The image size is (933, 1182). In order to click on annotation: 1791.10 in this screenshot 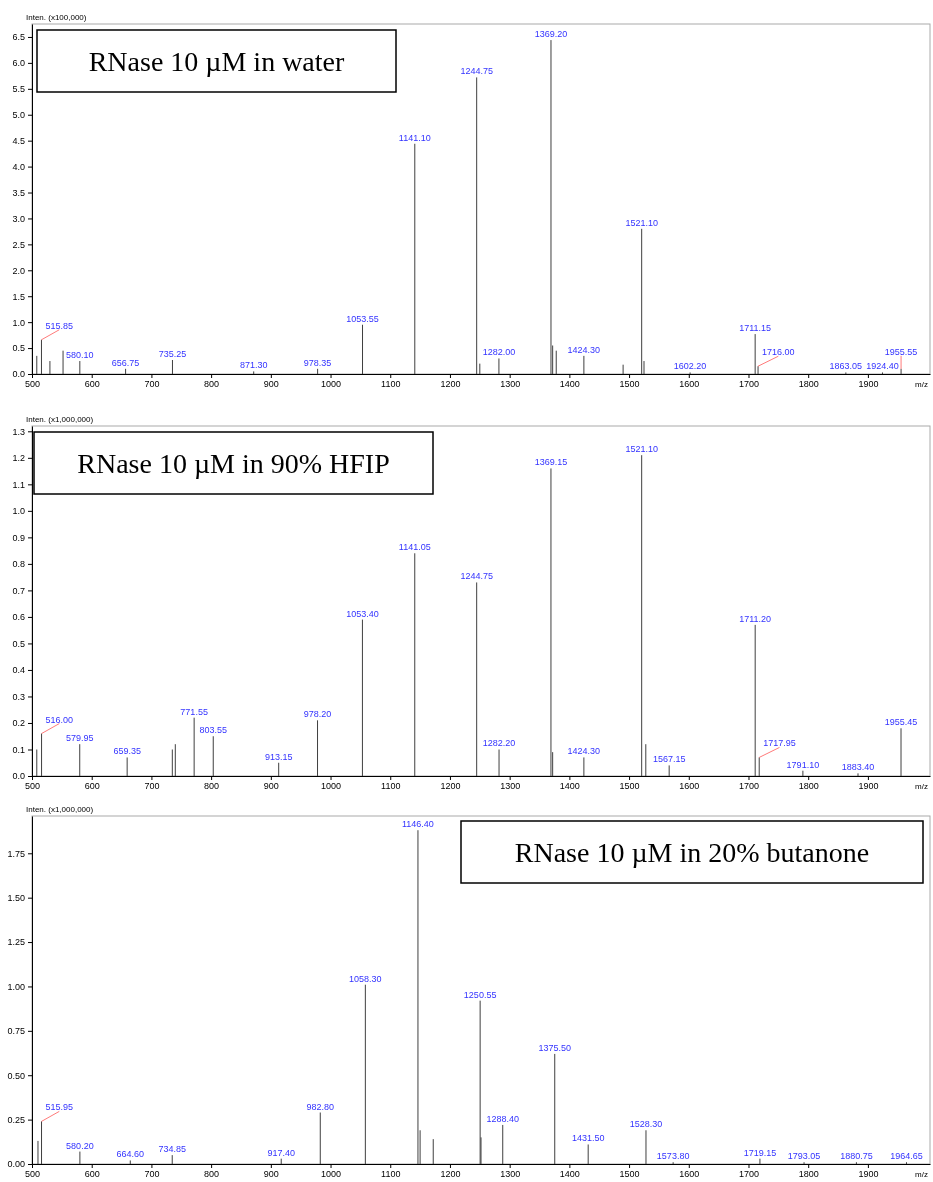, I will do `click(803, 764)`.